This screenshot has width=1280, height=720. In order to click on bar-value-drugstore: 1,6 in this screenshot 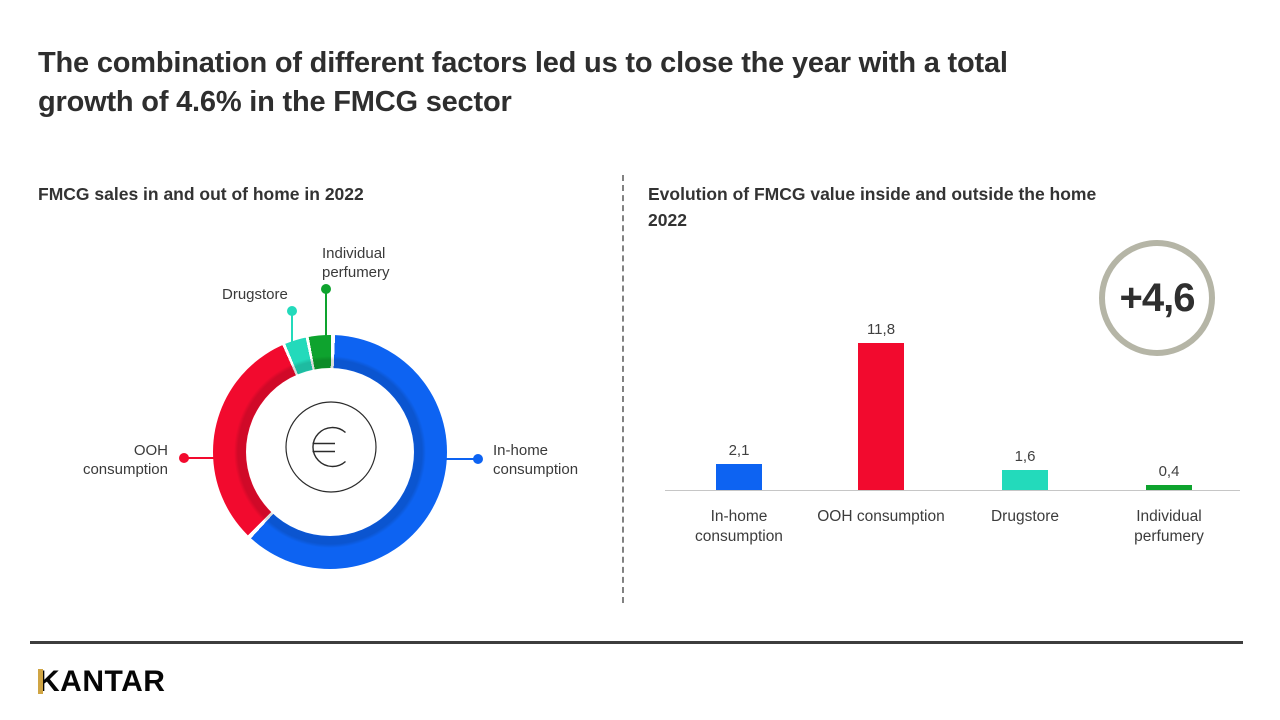, I will do `click(1025, 456)`.